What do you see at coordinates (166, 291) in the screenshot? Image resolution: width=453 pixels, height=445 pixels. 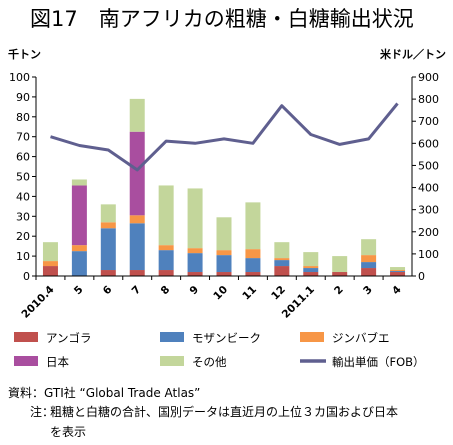 I see `x-tick-label: 8` at bounding box center [166, 291].